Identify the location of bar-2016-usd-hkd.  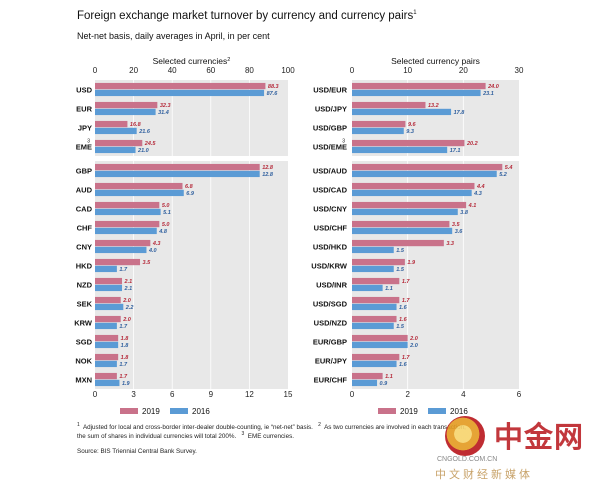
(373, 250).